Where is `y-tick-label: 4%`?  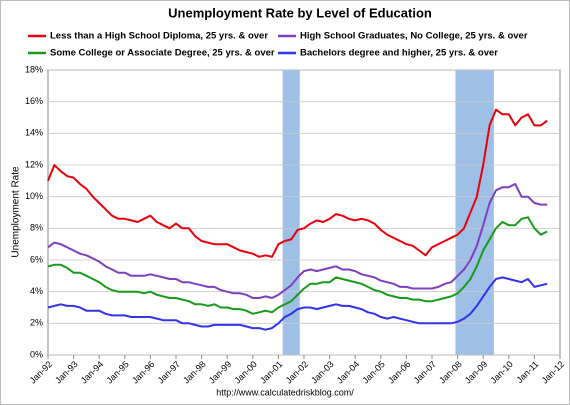 y-tick-label: 4% is located at coordinates (36, 291).